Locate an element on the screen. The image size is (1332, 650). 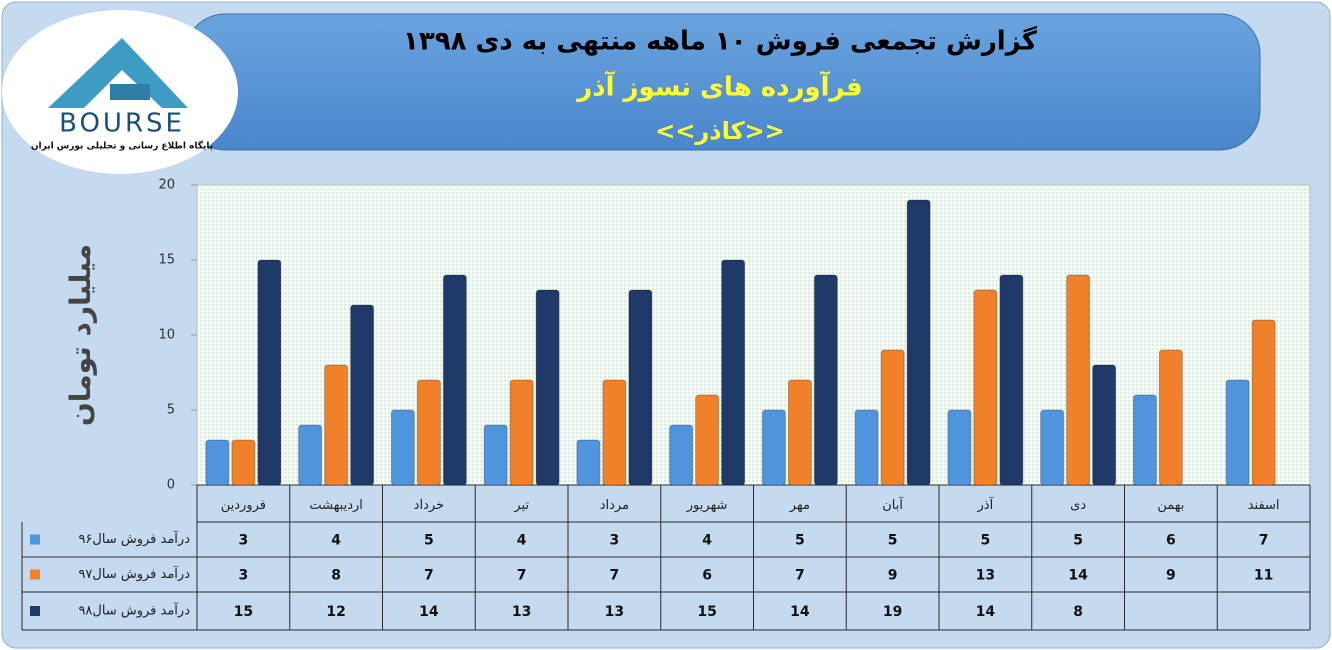
chart-subtitle: فرآورده های نسوز آذر is located at coordinates (718, 87).